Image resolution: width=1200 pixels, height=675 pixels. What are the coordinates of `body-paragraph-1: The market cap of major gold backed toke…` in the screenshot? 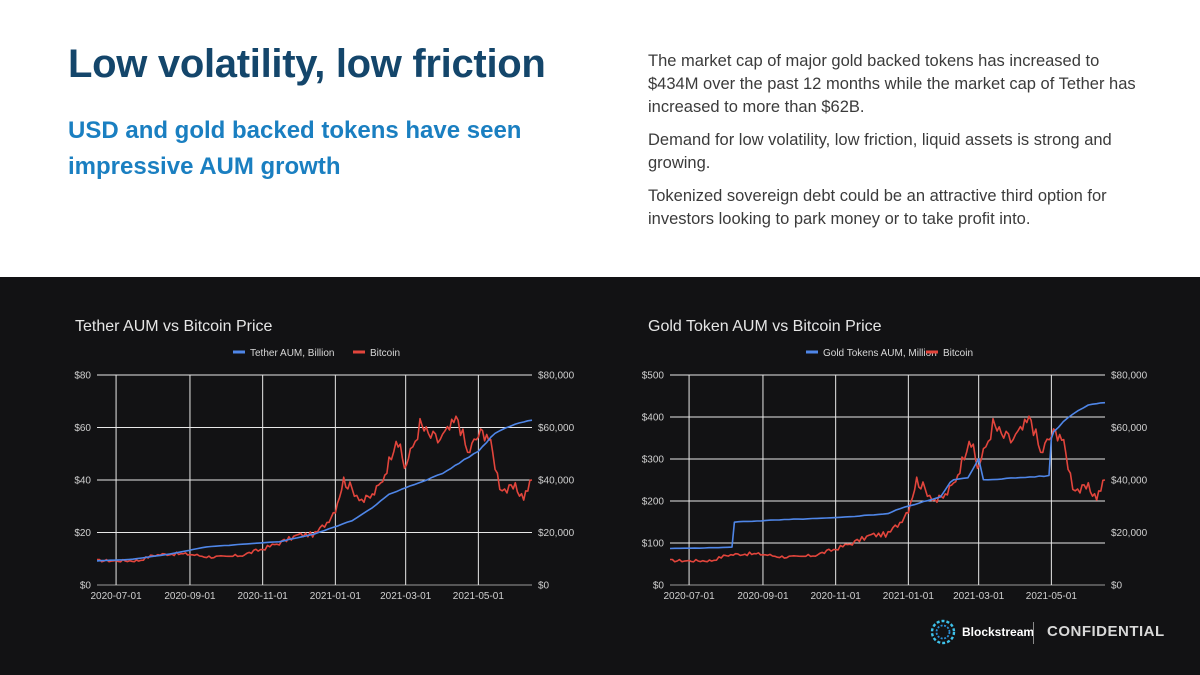 It's located at (892, 84).